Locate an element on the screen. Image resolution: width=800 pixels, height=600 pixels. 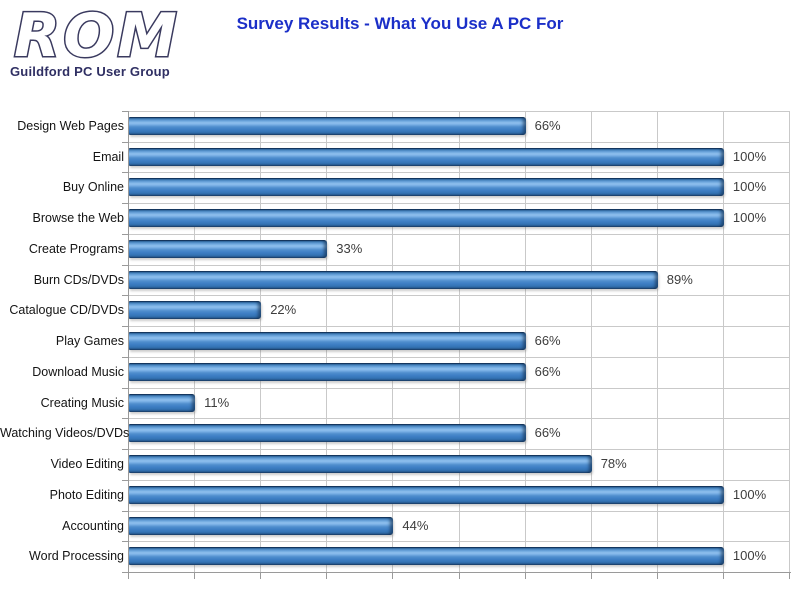
logo-subtitle: Guildford PC User Group is located at coordinates (90, 71).